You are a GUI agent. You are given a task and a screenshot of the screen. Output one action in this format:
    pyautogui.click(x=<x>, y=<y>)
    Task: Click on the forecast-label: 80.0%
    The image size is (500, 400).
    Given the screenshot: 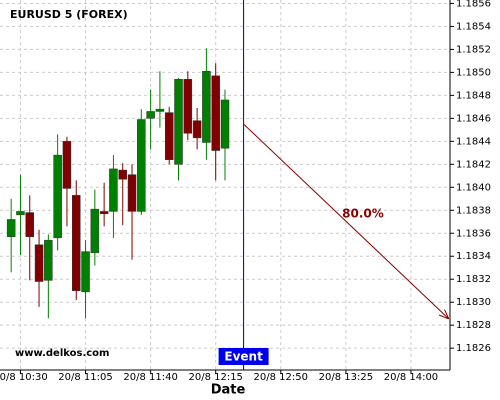 What is the action you would take?
    pyautogui.click(x=363, y=214)
    